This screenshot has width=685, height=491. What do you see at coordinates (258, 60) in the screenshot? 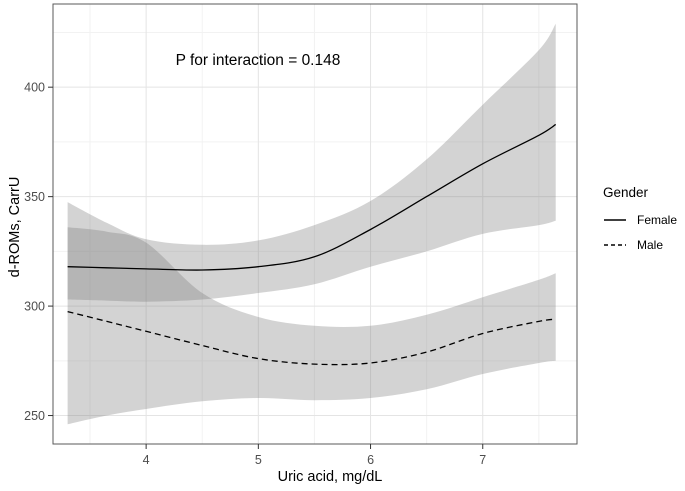
I see `p-interaction-annotation: P for interaction = 0.148` at bounding box center [258, 60].